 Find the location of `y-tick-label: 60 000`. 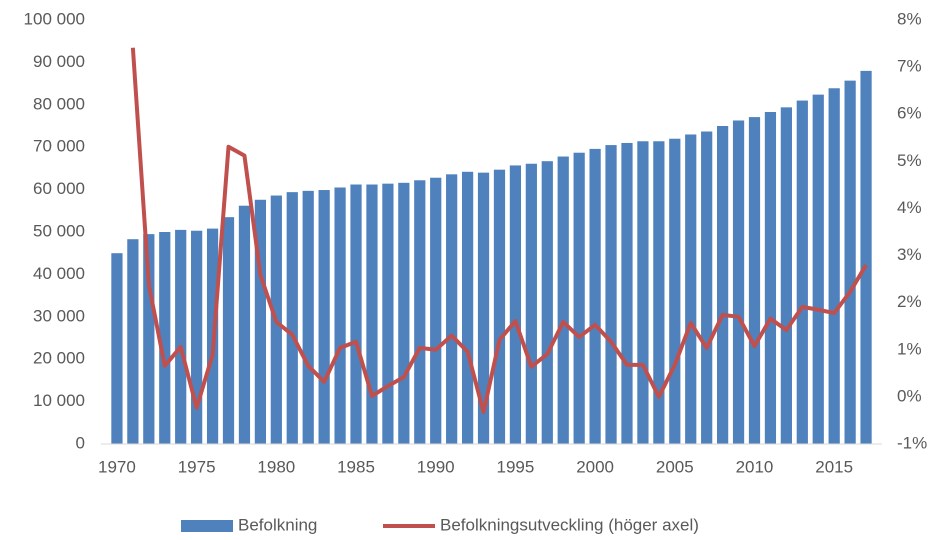

y-tick-label: 60 000 is located at coordinates (59, 188).